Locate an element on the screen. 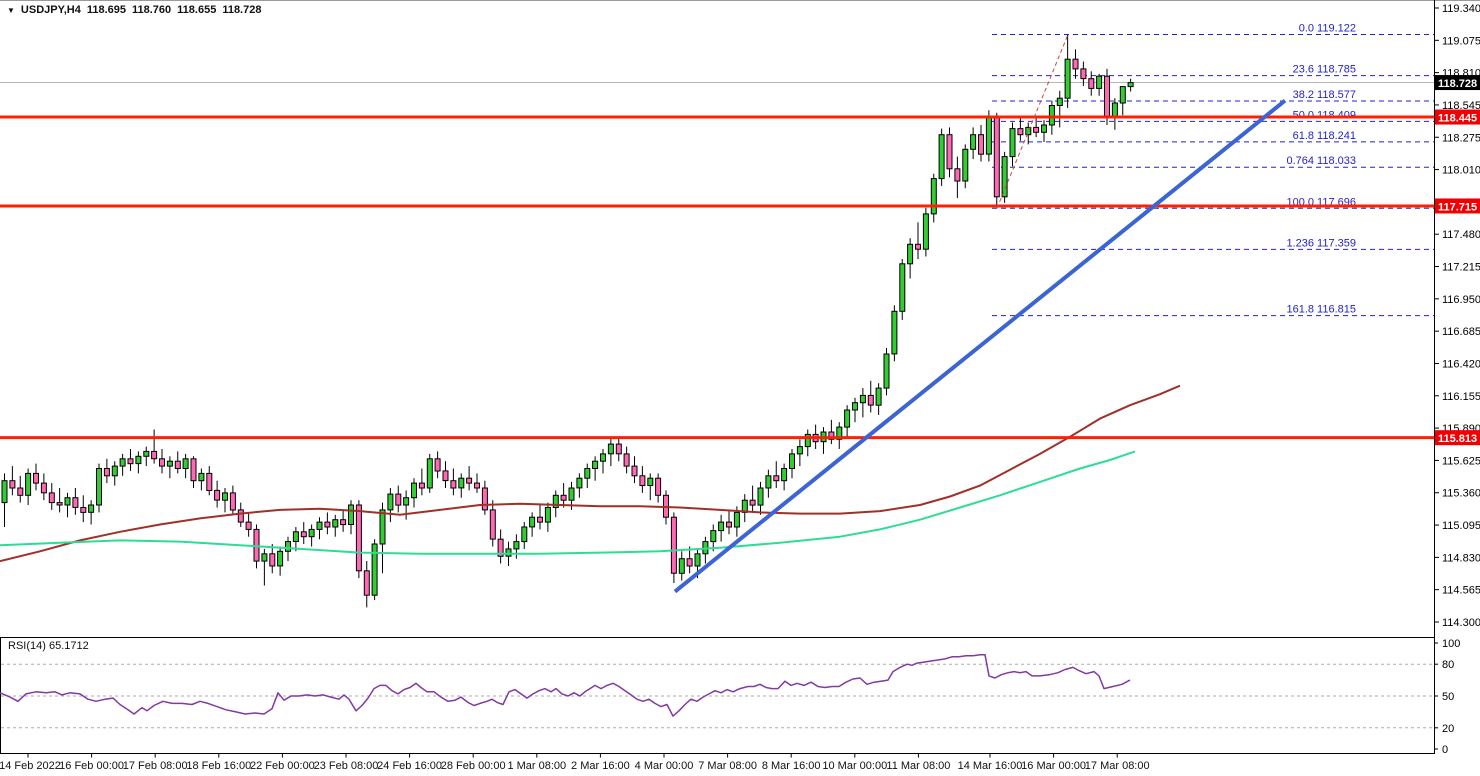 The height and width of the screenshot is (776, 1480). date-axis-label: 2 Mar 16:00 is located at coordinates (600, 766).